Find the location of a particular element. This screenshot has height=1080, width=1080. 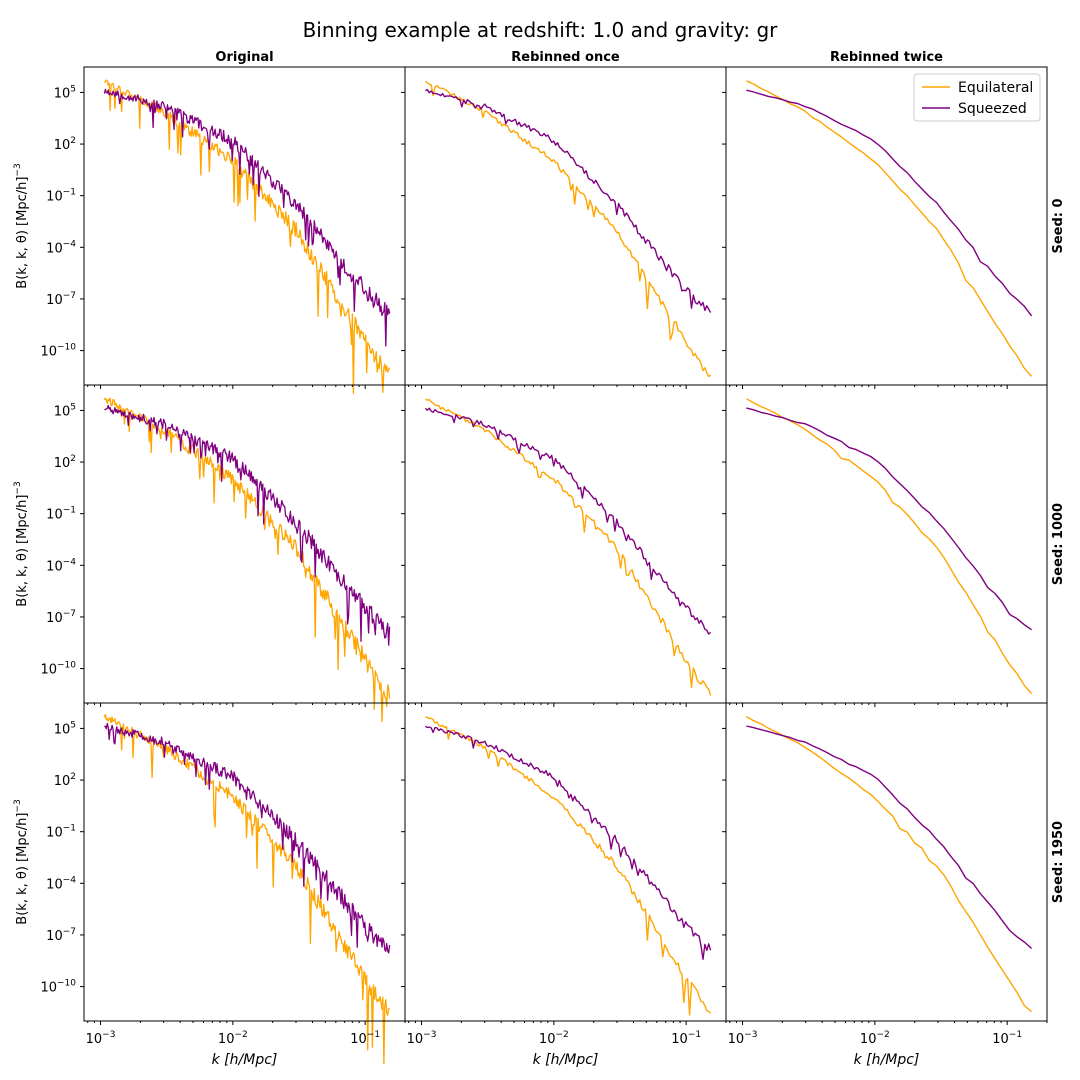

row-label: Seed: 0 is located at coordinates (1058, 225).